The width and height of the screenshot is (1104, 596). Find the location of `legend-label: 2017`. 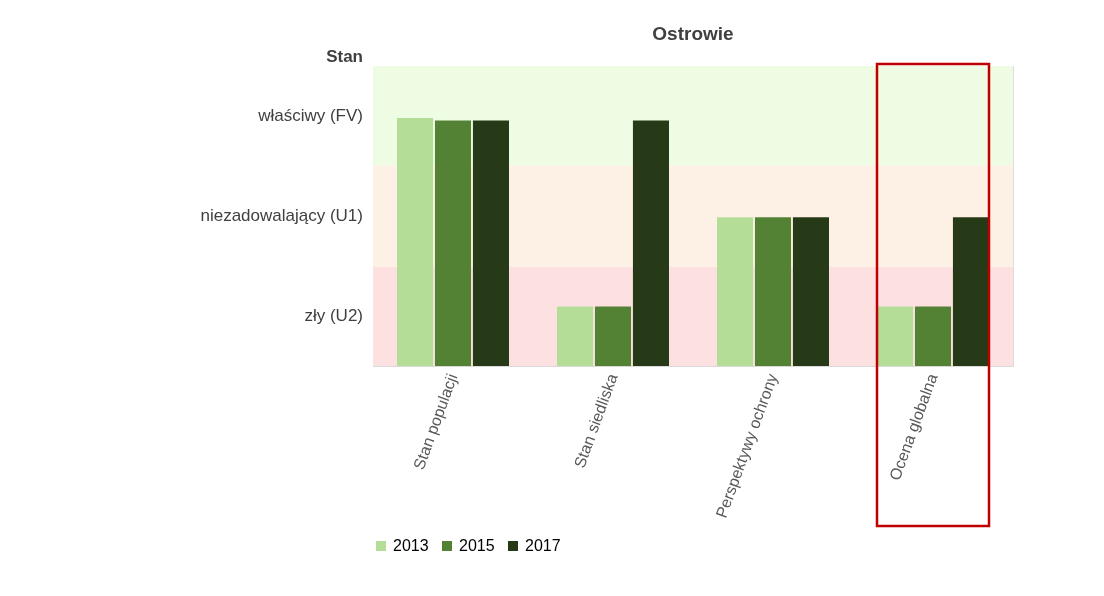

legend-label: 2017 is located at coordinates (543, 545).